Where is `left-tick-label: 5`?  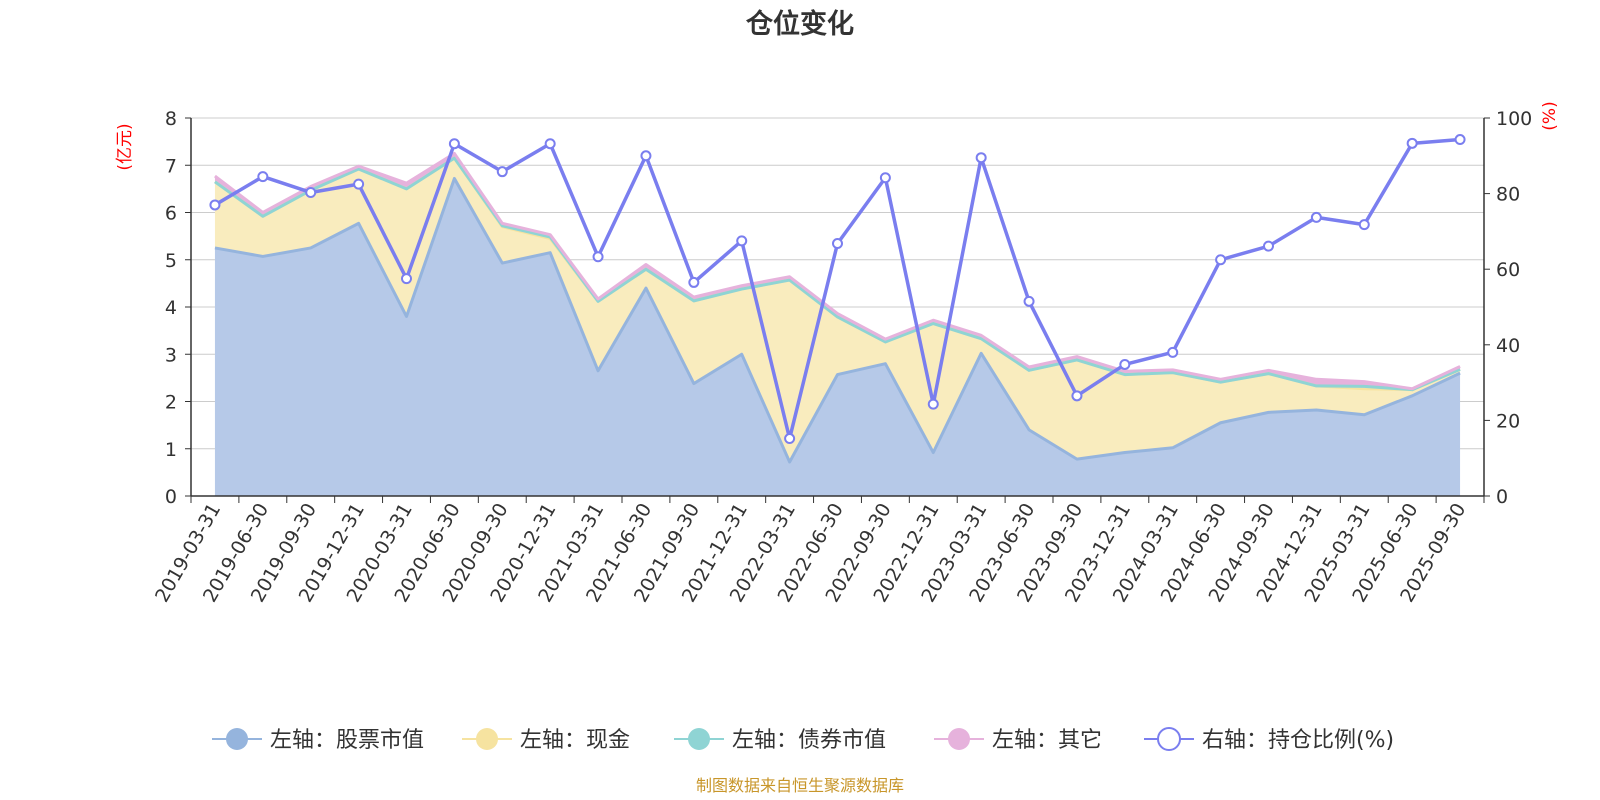 left-tick-label: 5 is located at coordinates (171, 261).